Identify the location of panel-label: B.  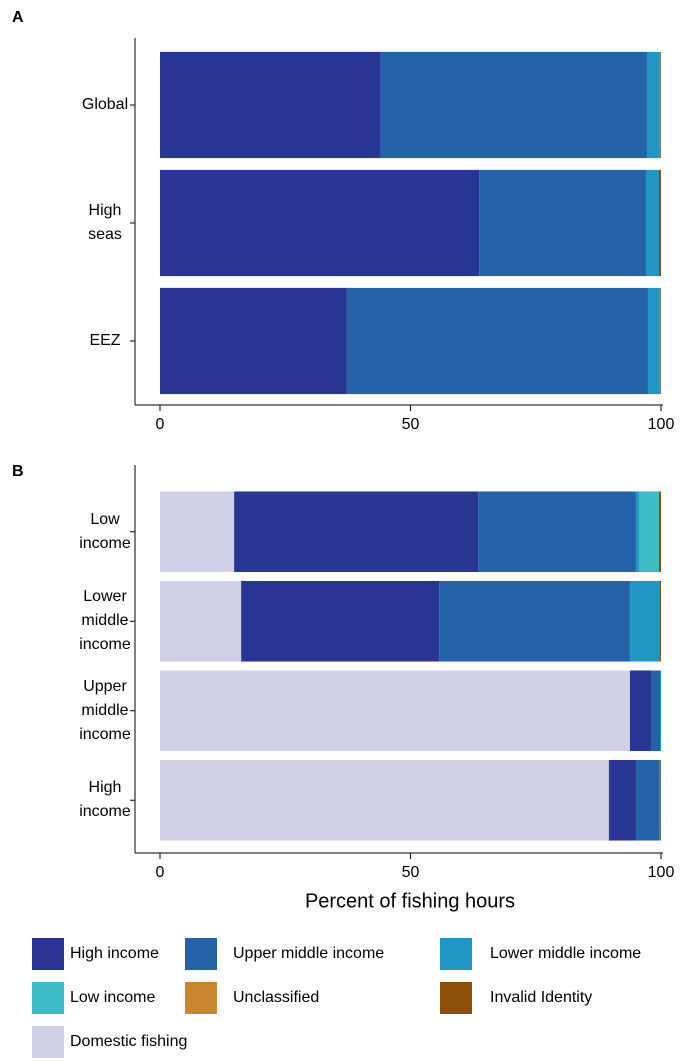
(18, 471).